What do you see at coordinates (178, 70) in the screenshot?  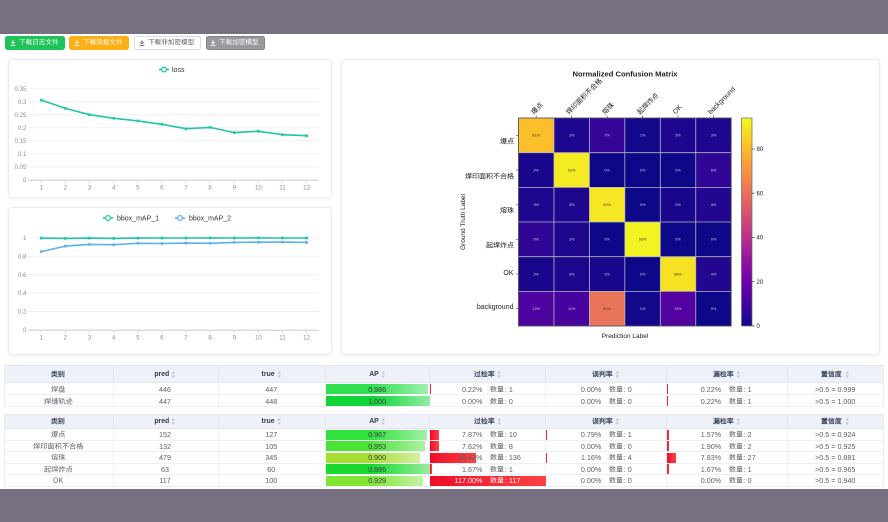 I see `svg-text: loss` at bounding box center [178, 70].